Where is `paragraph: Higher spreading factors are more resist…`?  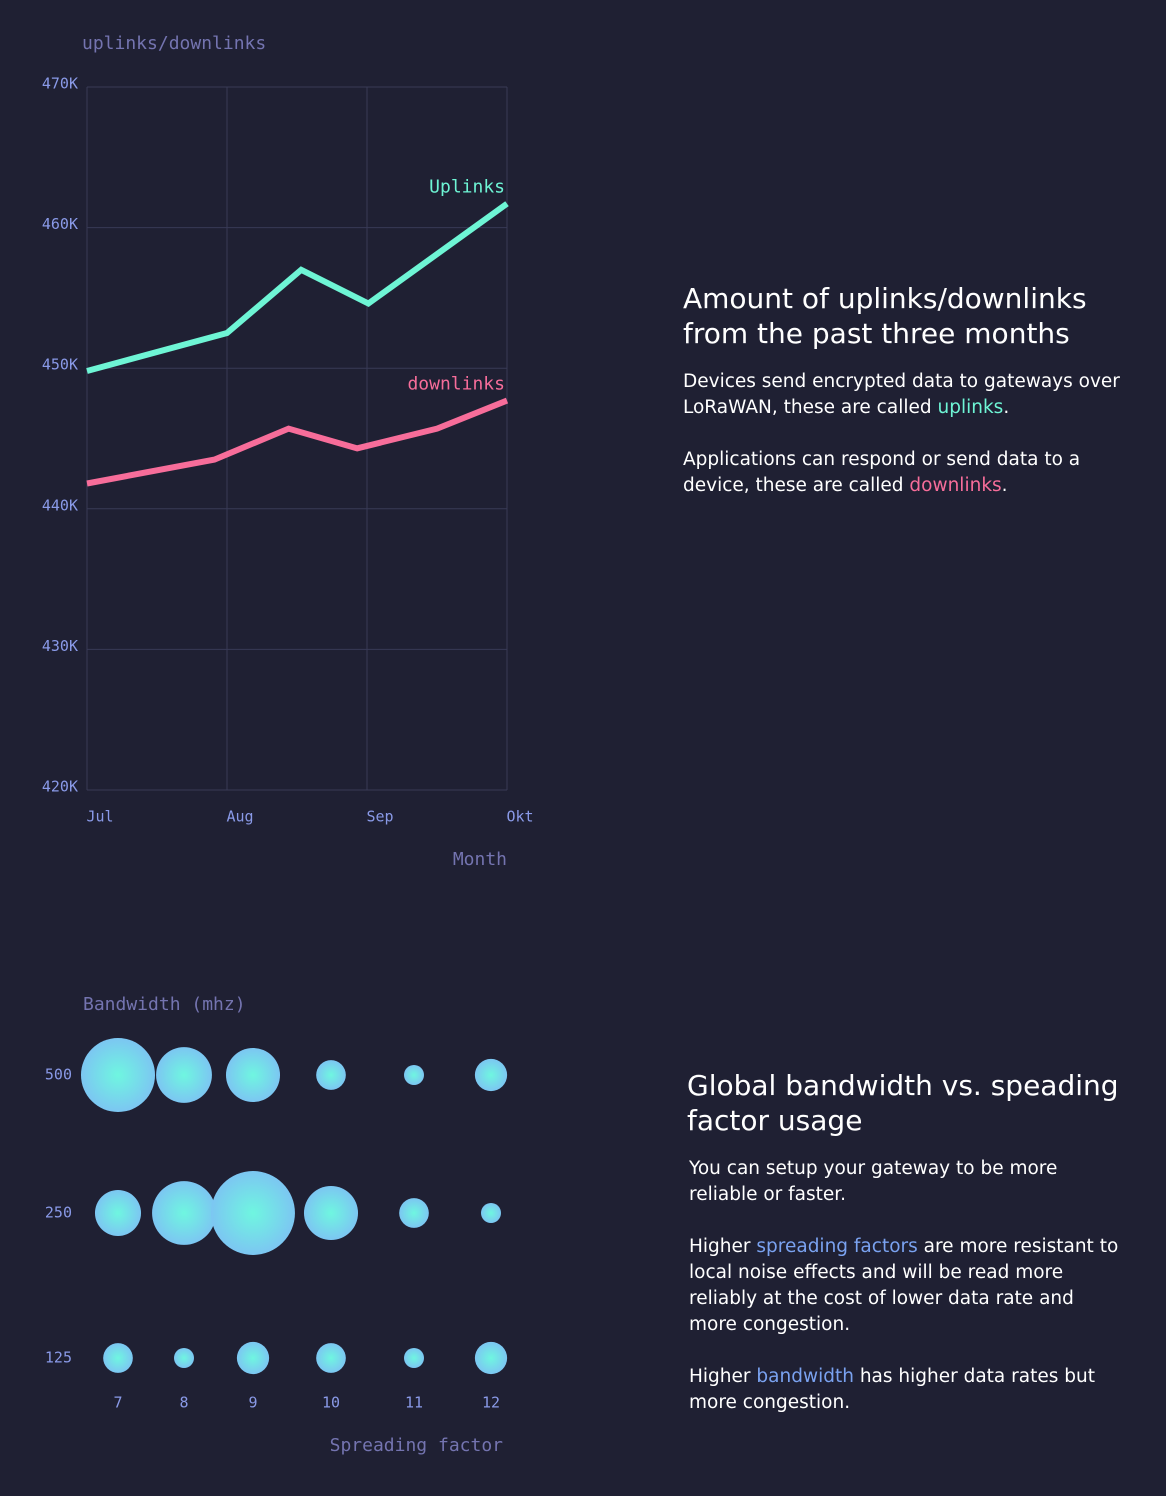
paragraph: Higher spreading factors are more resist… is located at coordinates (908, 1286).